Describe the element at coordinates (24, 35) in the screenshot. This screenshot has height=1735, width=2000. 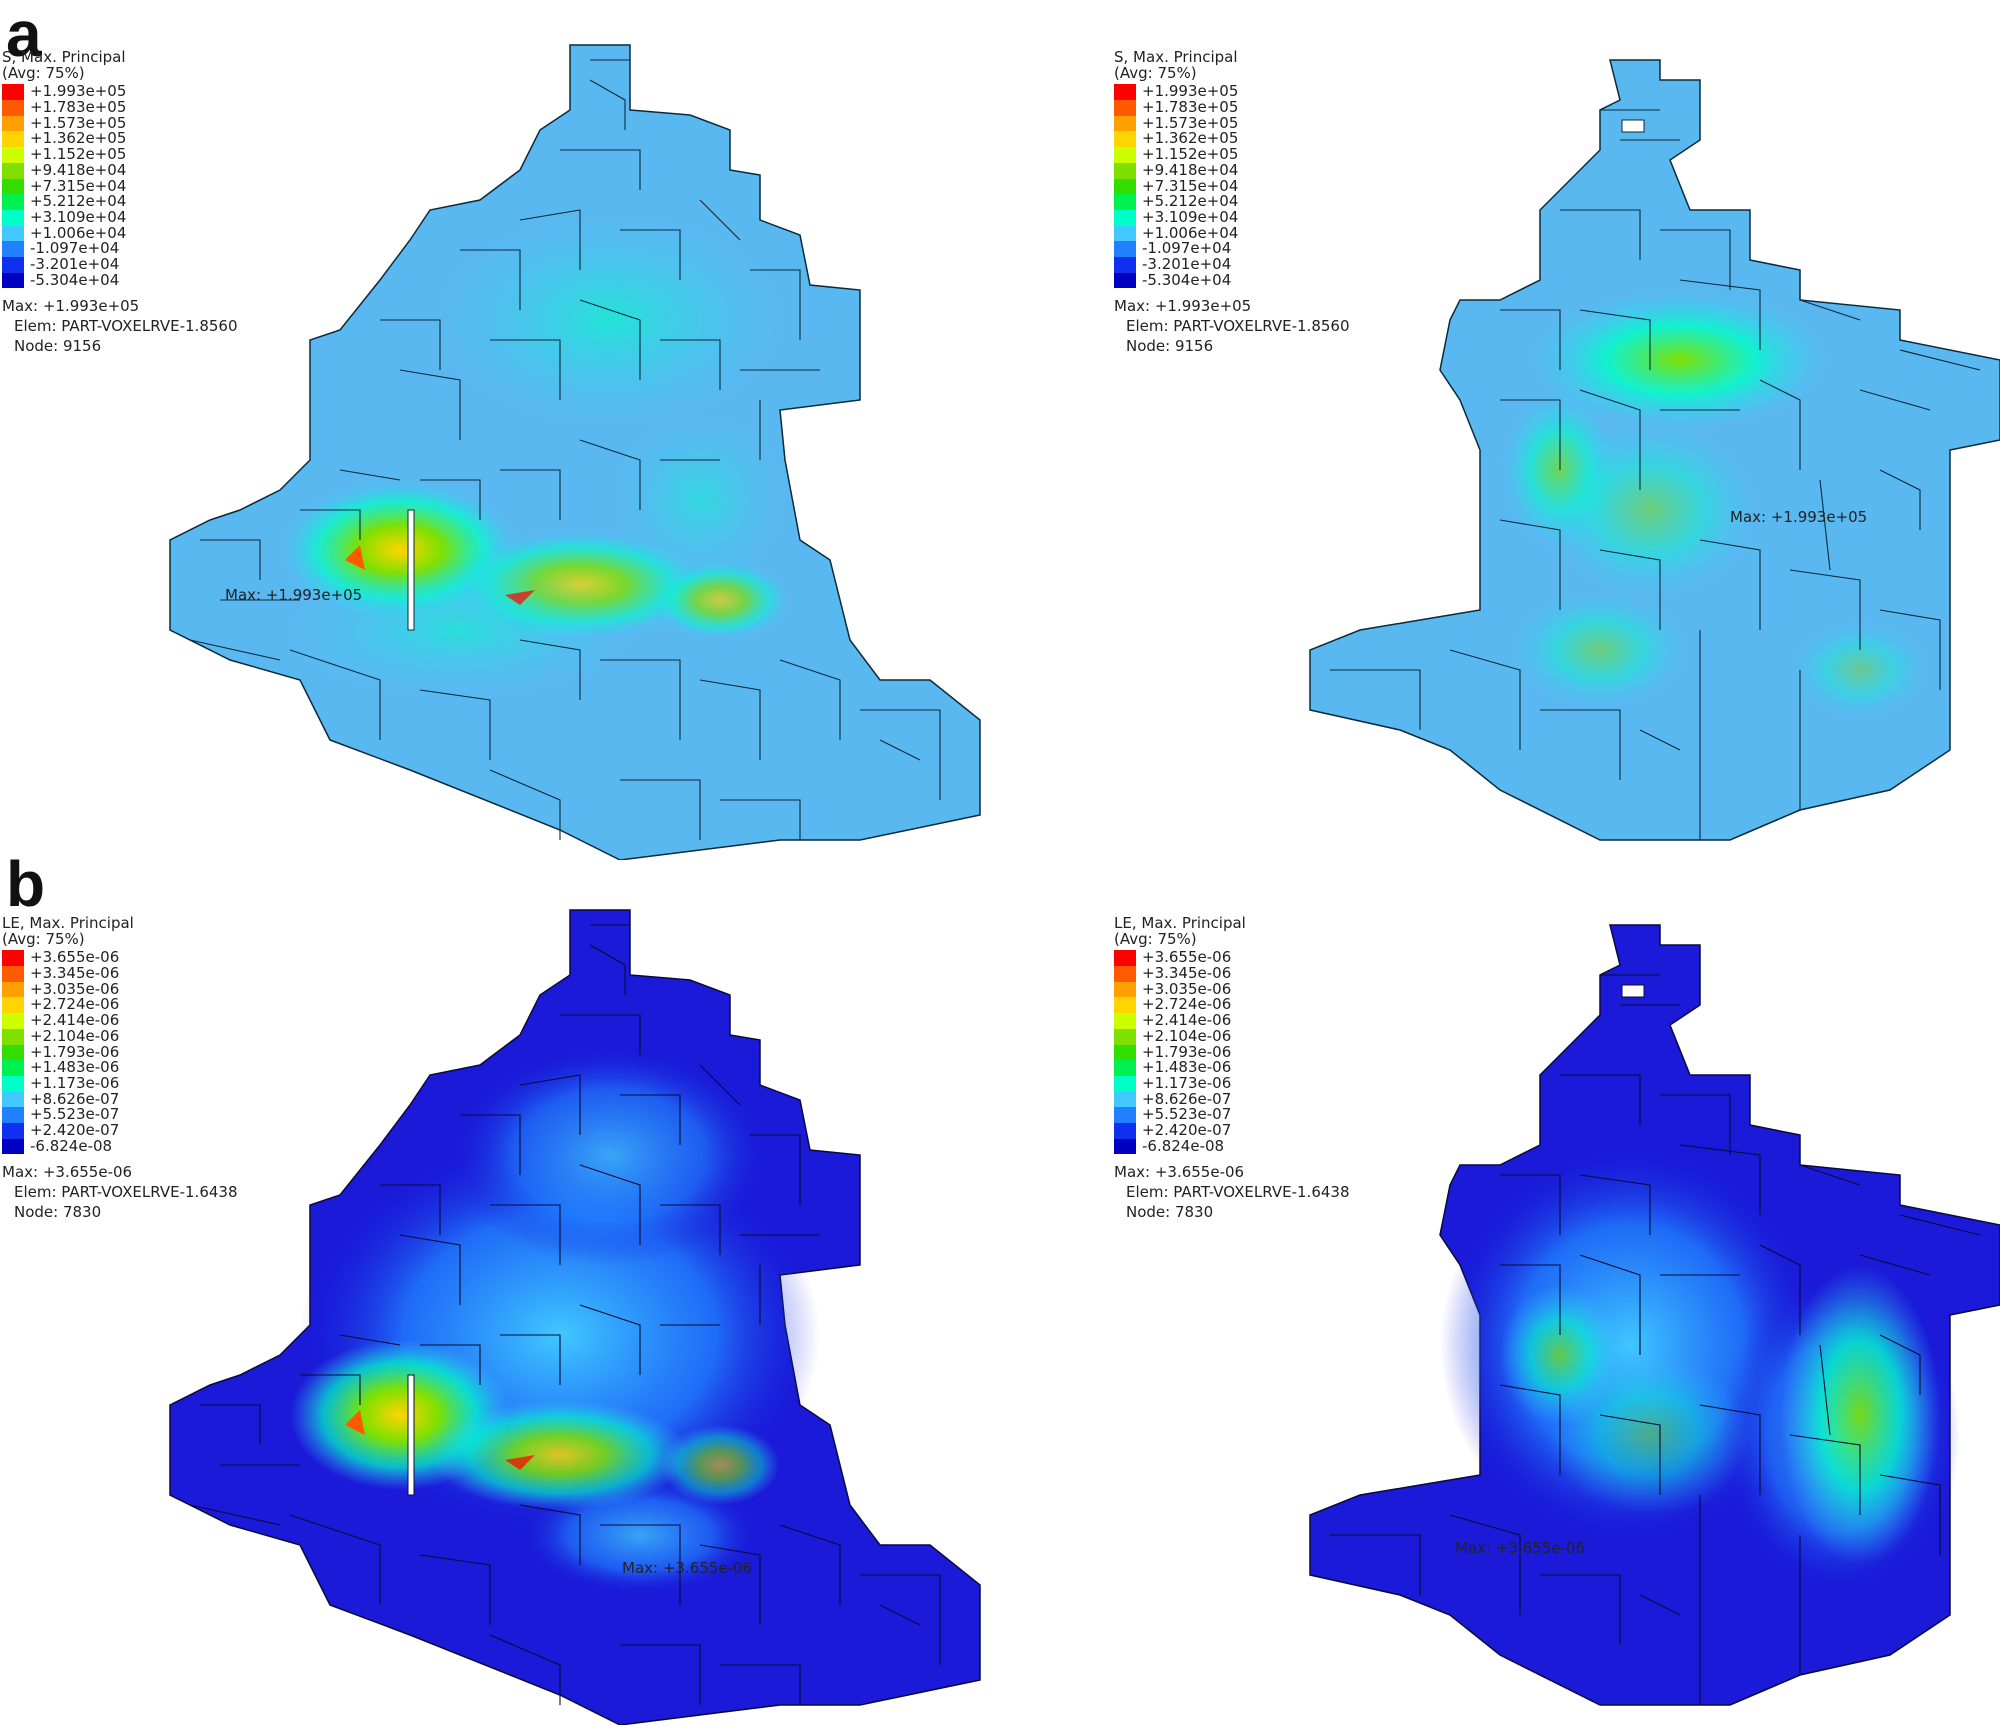
I see `panel-letter-a: a` at that location.